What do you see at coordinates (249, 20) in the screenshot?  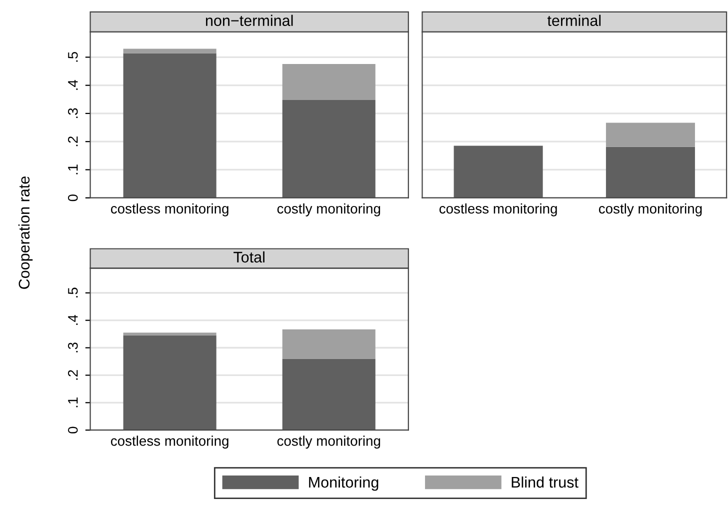 I see `chart-title: non−terminal` at bounding box center [249, 20].